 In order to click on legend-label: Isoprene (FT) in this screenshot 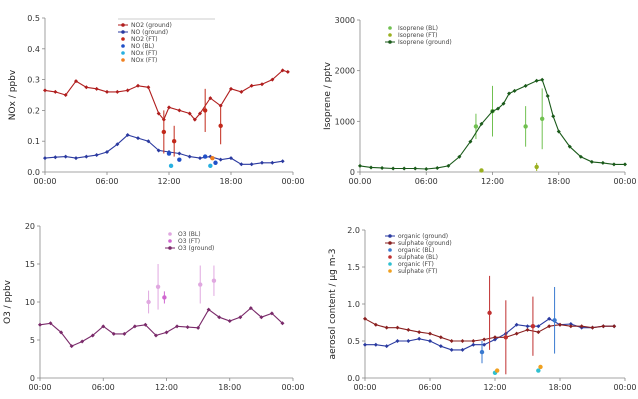, I will do `click(418, 35)`.